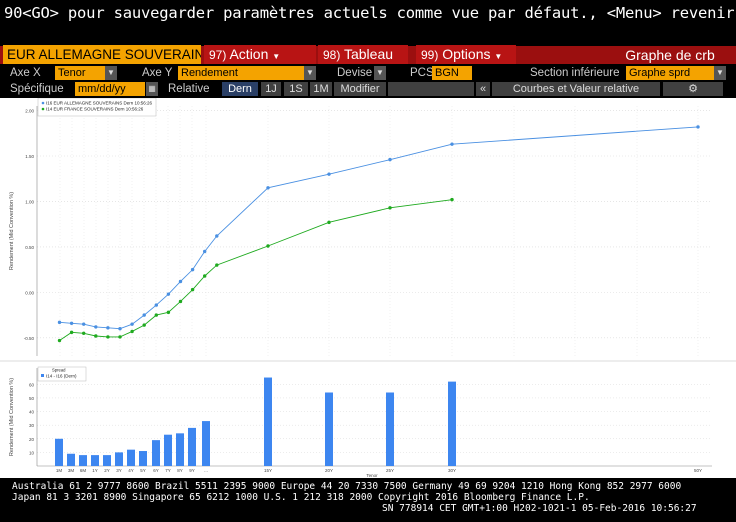 The height and width of the screenshot is (522, 736). I want to click on y-tick-label: 50, so click(32, 398).